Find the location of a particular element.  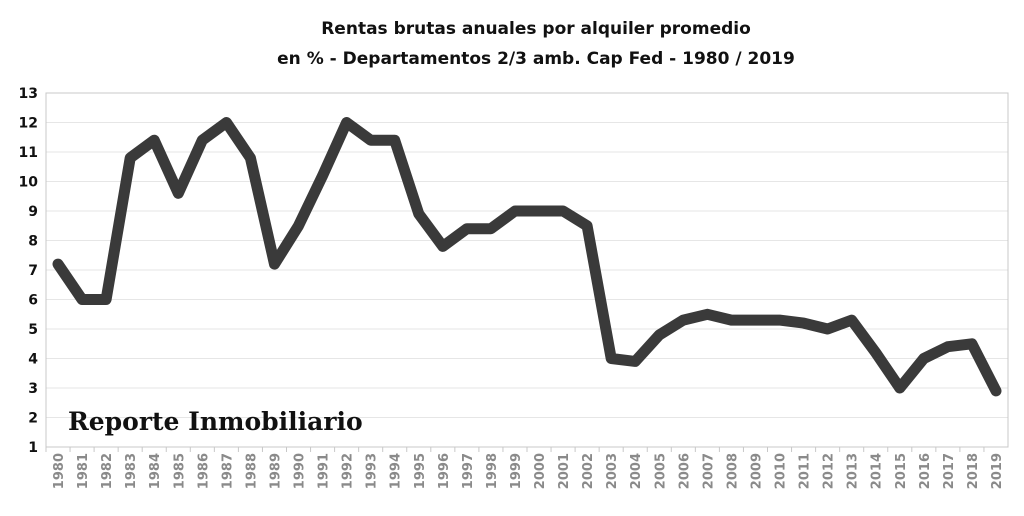

x-tick-label: 1986 is located at coordinates (203, 471).